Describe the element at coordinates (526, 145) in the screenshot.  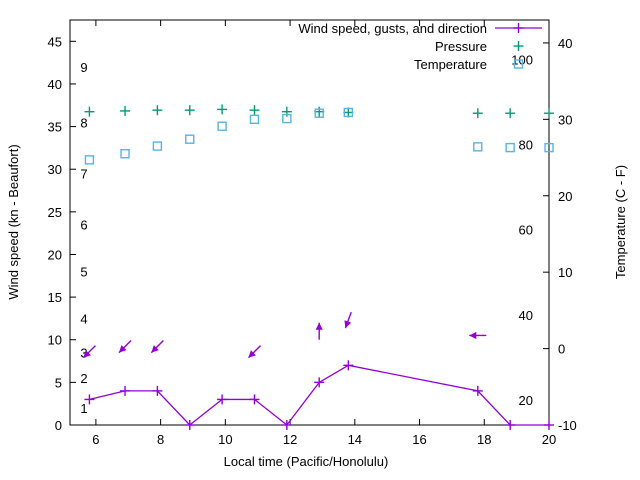
I see `fahrenheit-label-80: 80` at that location.